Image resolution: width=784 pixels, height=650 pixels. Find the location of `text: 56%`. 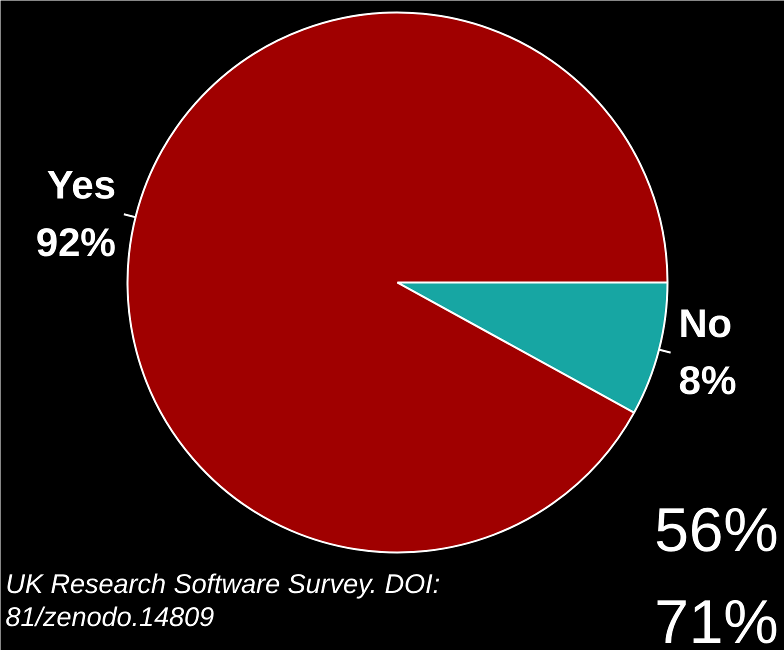

text: 56% is located at coordinates (716, 530).